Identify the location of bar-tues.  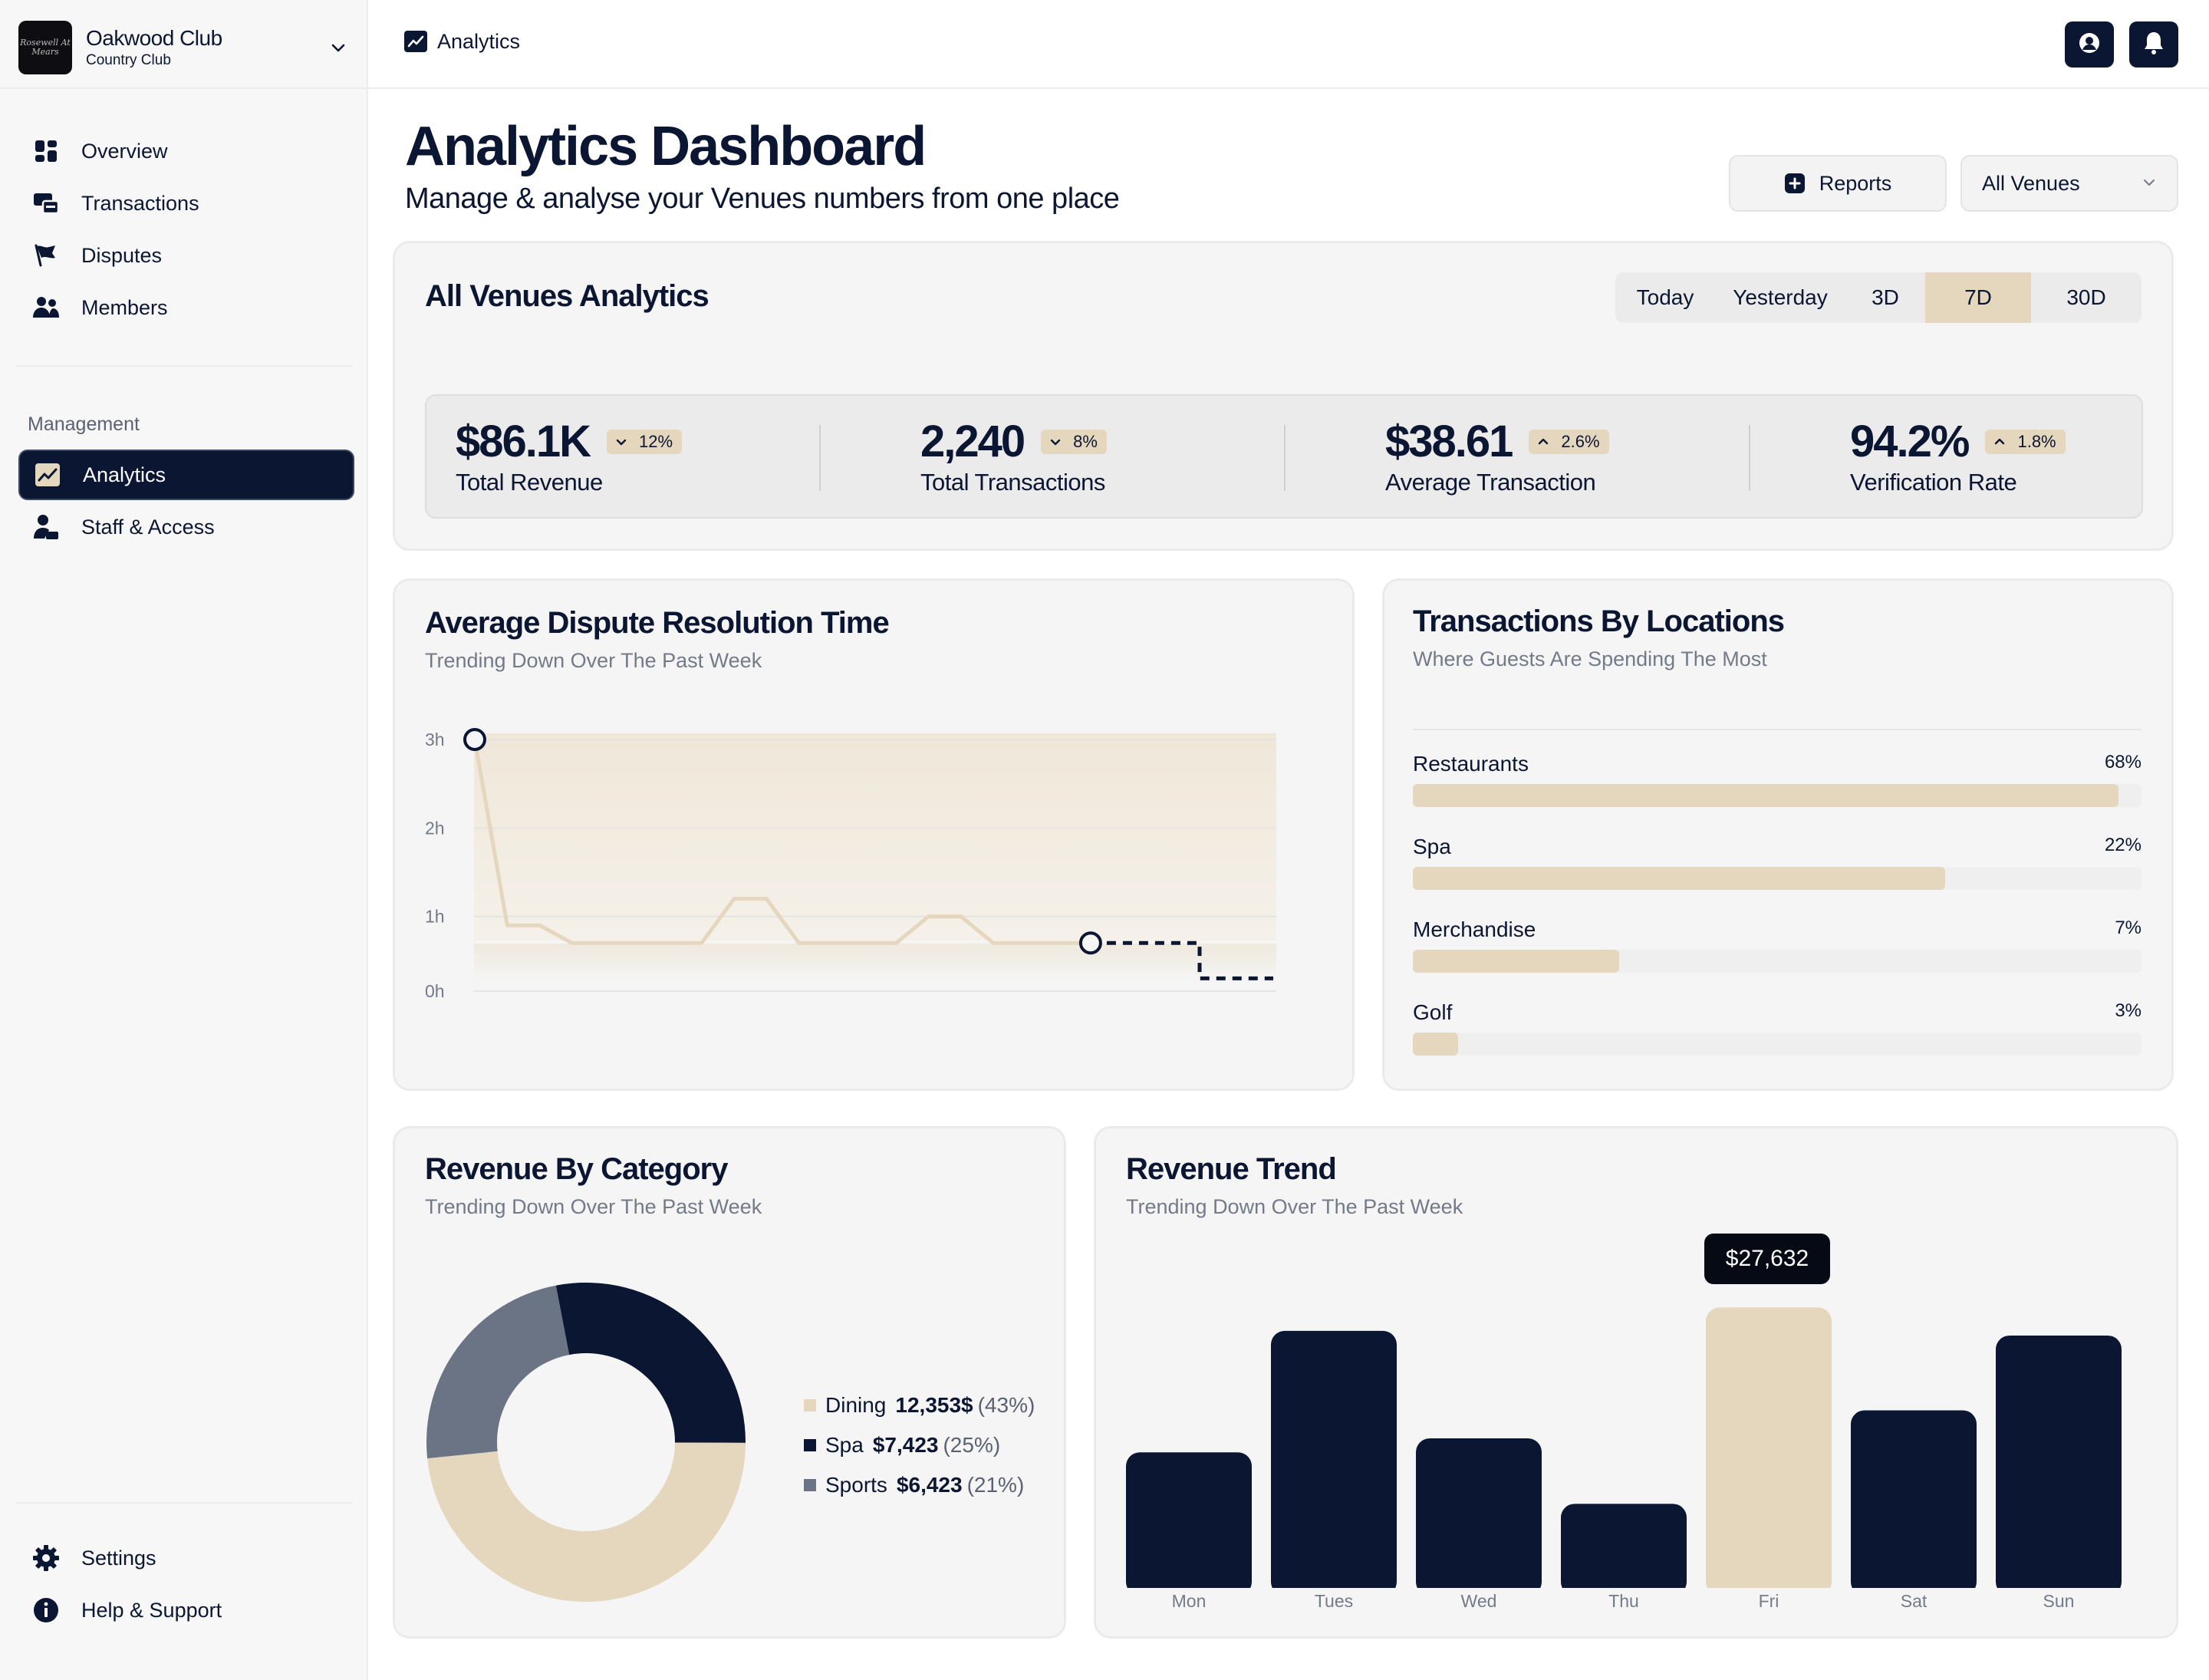
(1334, 1459).